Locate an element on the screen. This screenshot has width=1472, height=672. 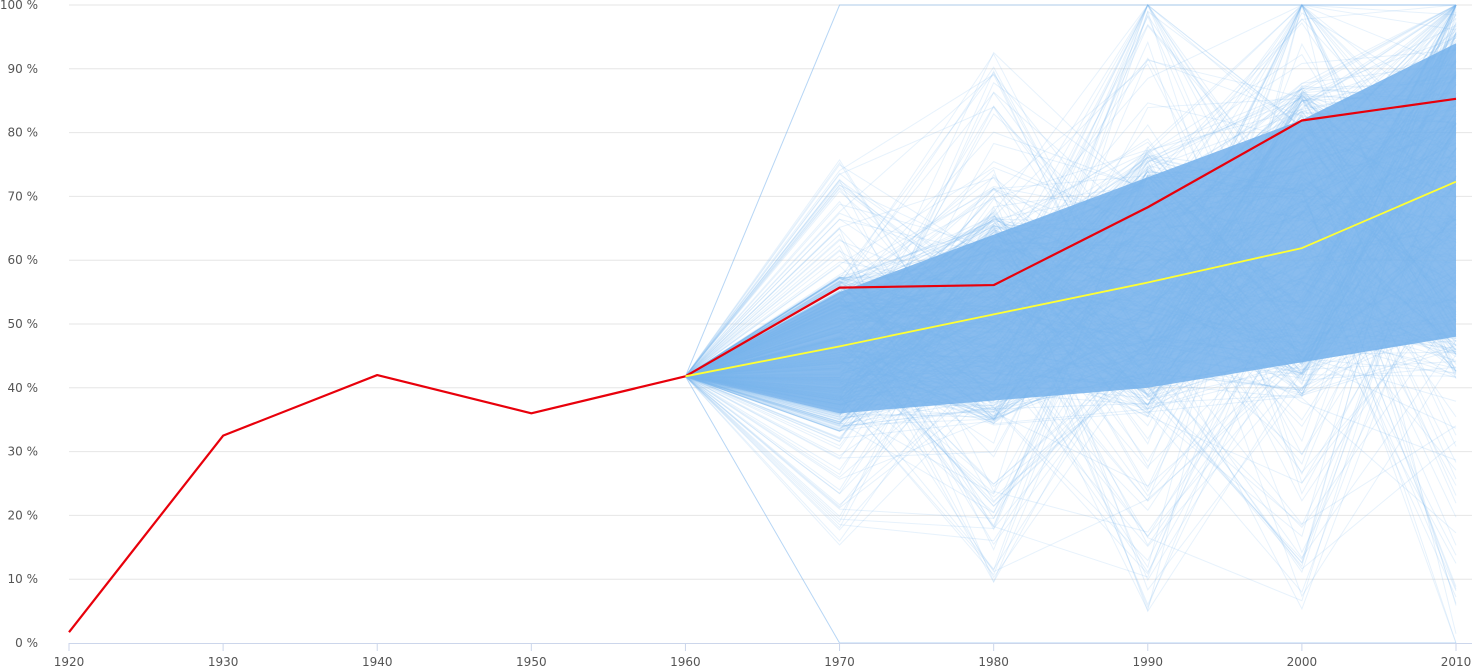
y-tick-label: 10 % is located at coordinates (23, 579).